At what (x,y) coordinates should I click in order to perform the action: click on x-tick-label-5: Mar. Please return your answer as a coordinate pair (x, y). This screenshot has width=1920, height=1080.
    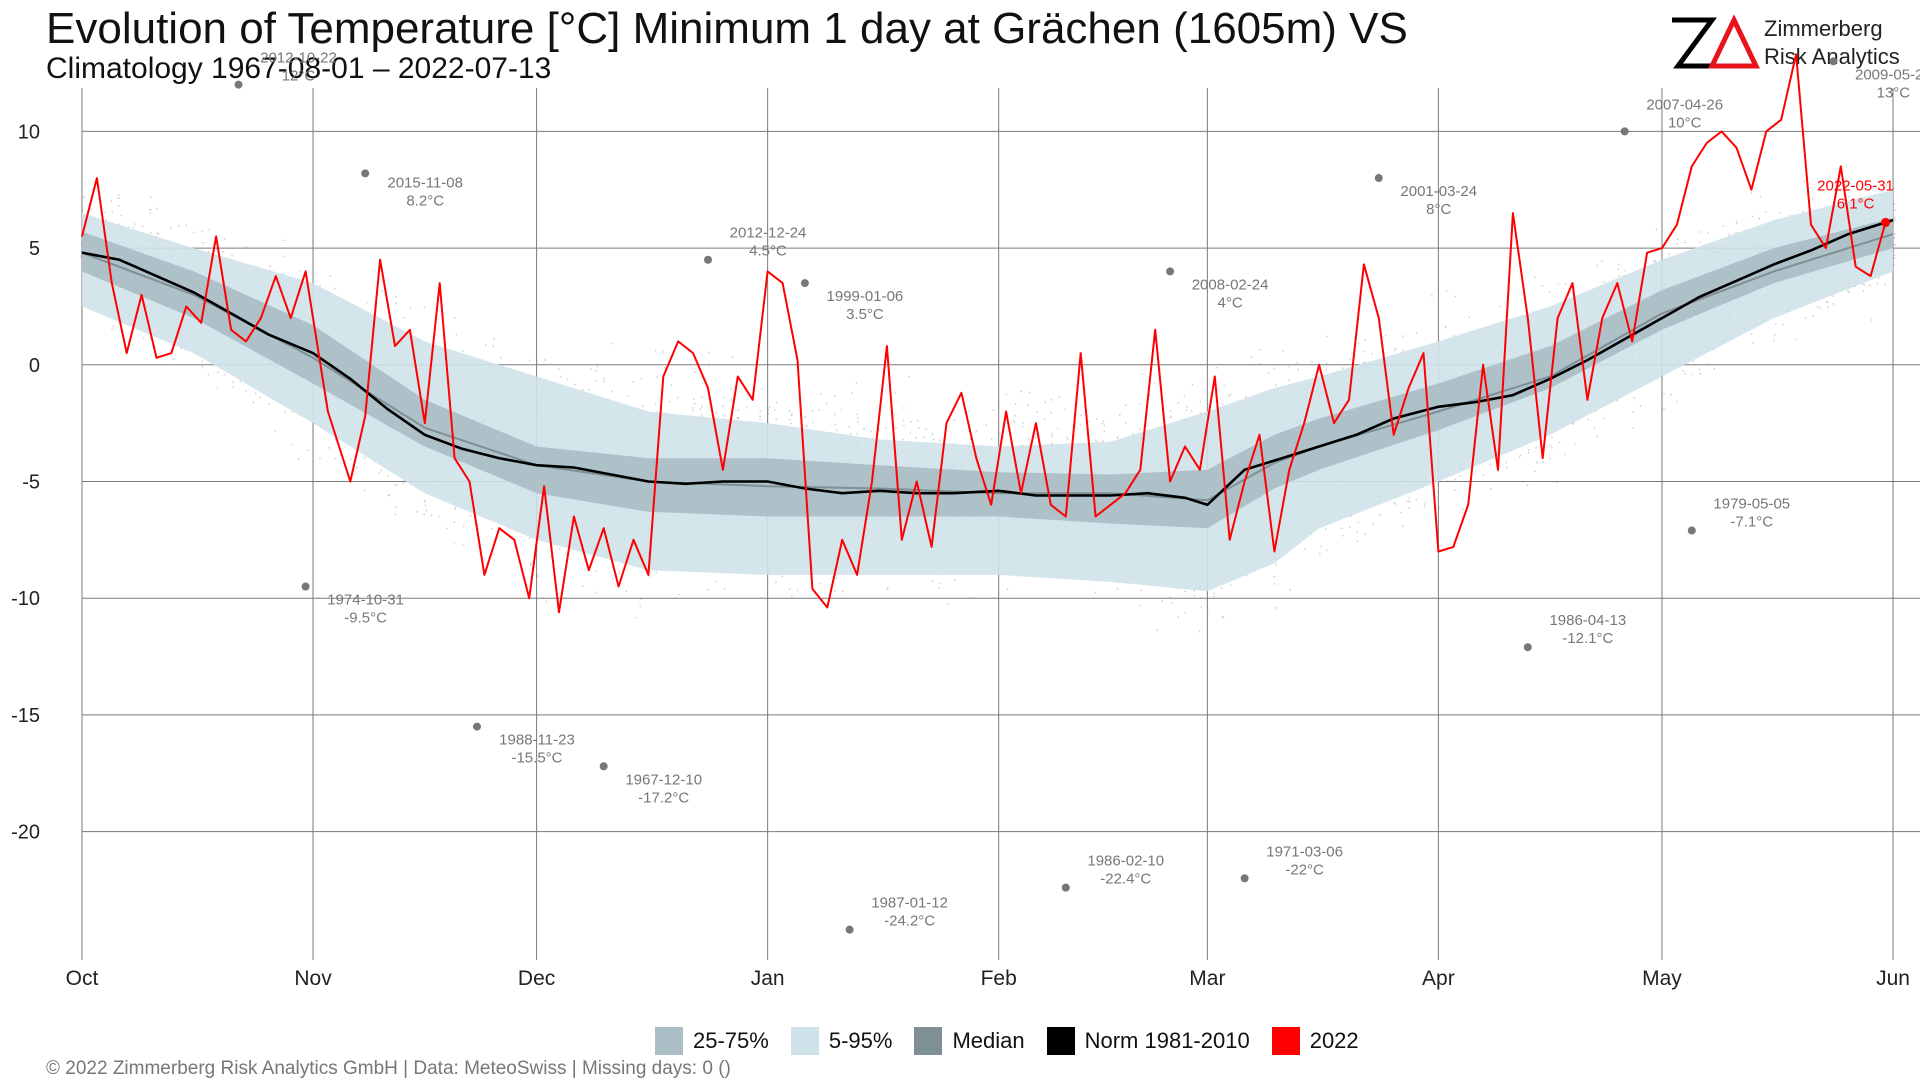
    Looking at the image, I should click on (1207, 978).